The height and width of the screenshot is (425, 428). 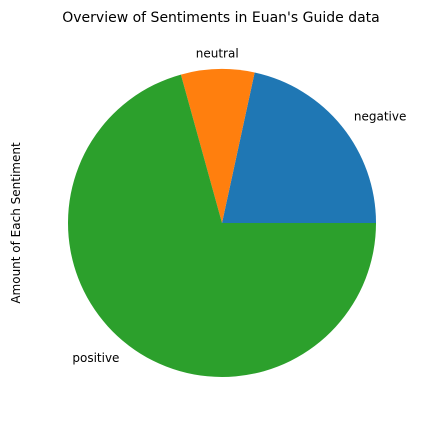 What do you see at coordinates (380, 117) in the screenshot?
I see `slice-label-negative: negative` at bounding box center [380, 117].